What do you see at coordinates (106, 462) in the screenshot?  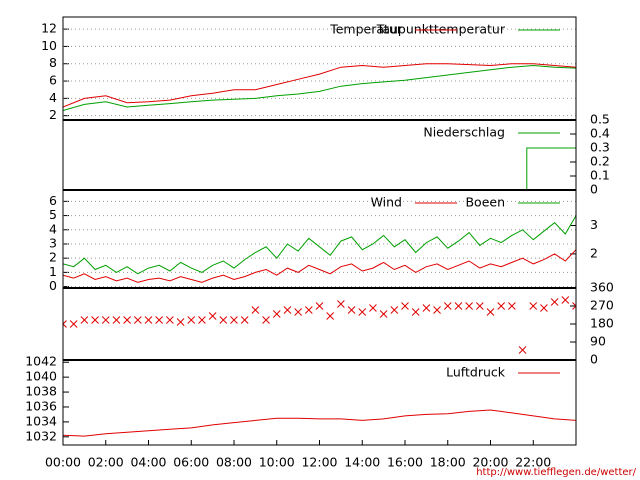 I see `x-tick-label: 02:00` at bounding box center [106, 462].